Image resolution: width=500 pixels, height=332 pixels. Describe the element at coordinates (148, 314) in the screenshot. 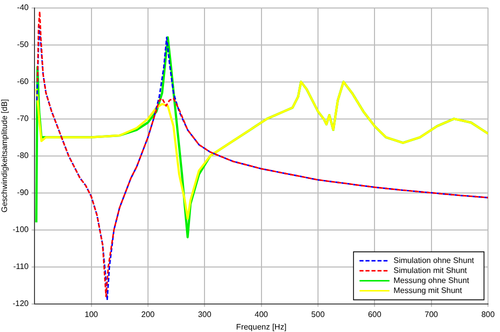

I see `x-tick-label: 200` at that location.